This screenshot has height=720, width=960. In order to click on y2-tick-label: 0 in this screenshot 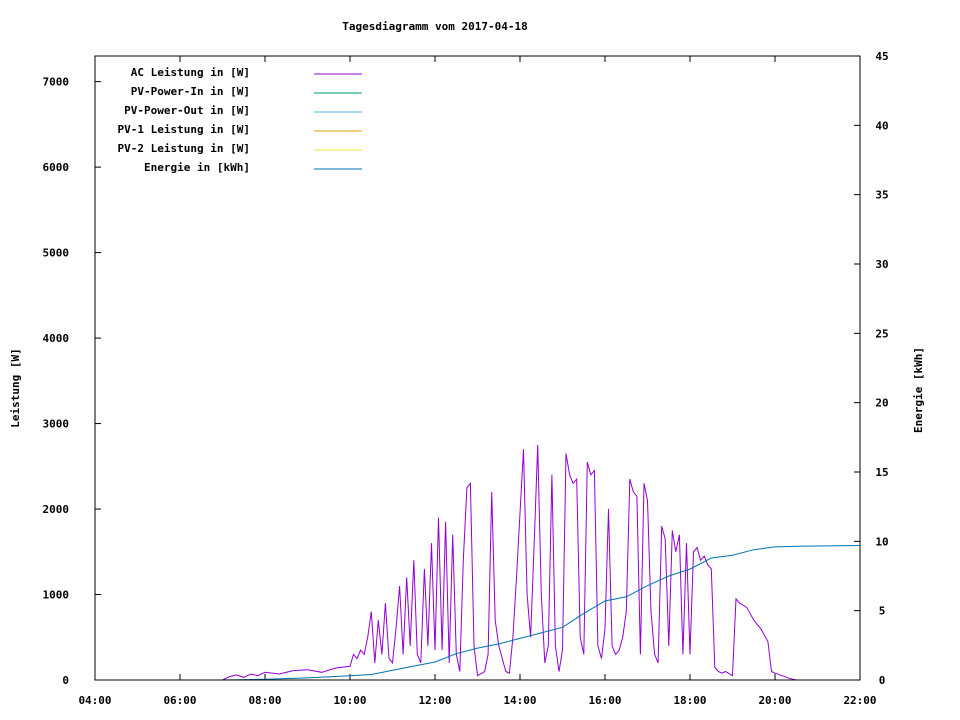, I will do `click(882, 680)`.